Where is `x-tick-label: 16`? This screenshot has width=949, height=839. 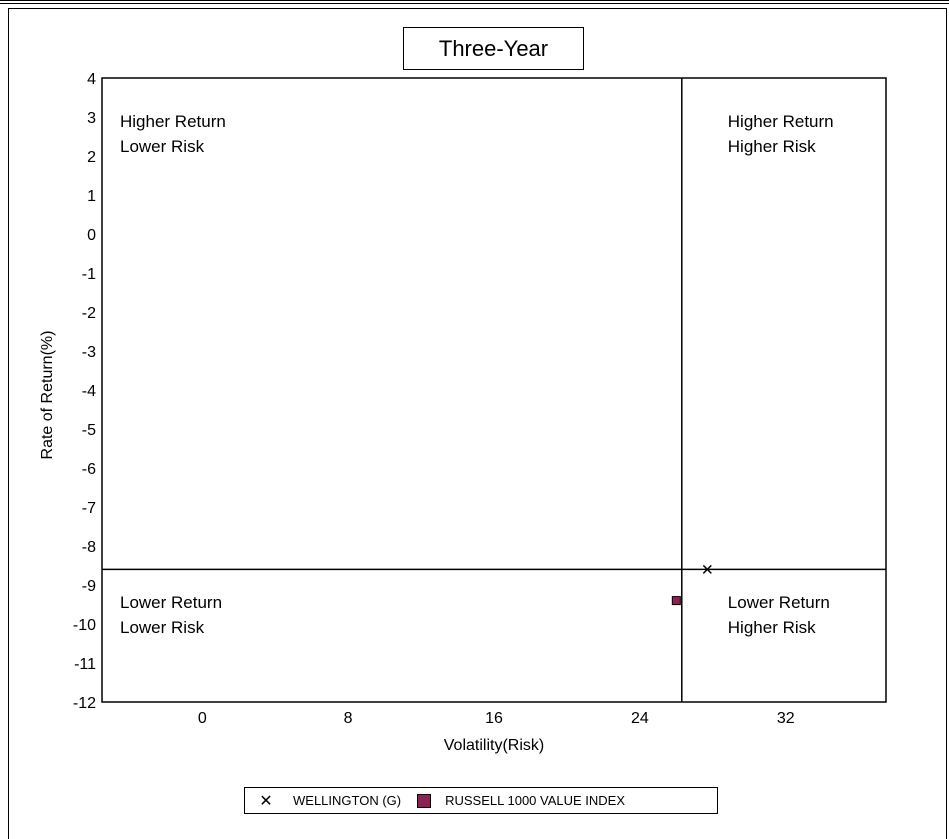
x-tick-label: 16 is located at coordinates (494, 718).